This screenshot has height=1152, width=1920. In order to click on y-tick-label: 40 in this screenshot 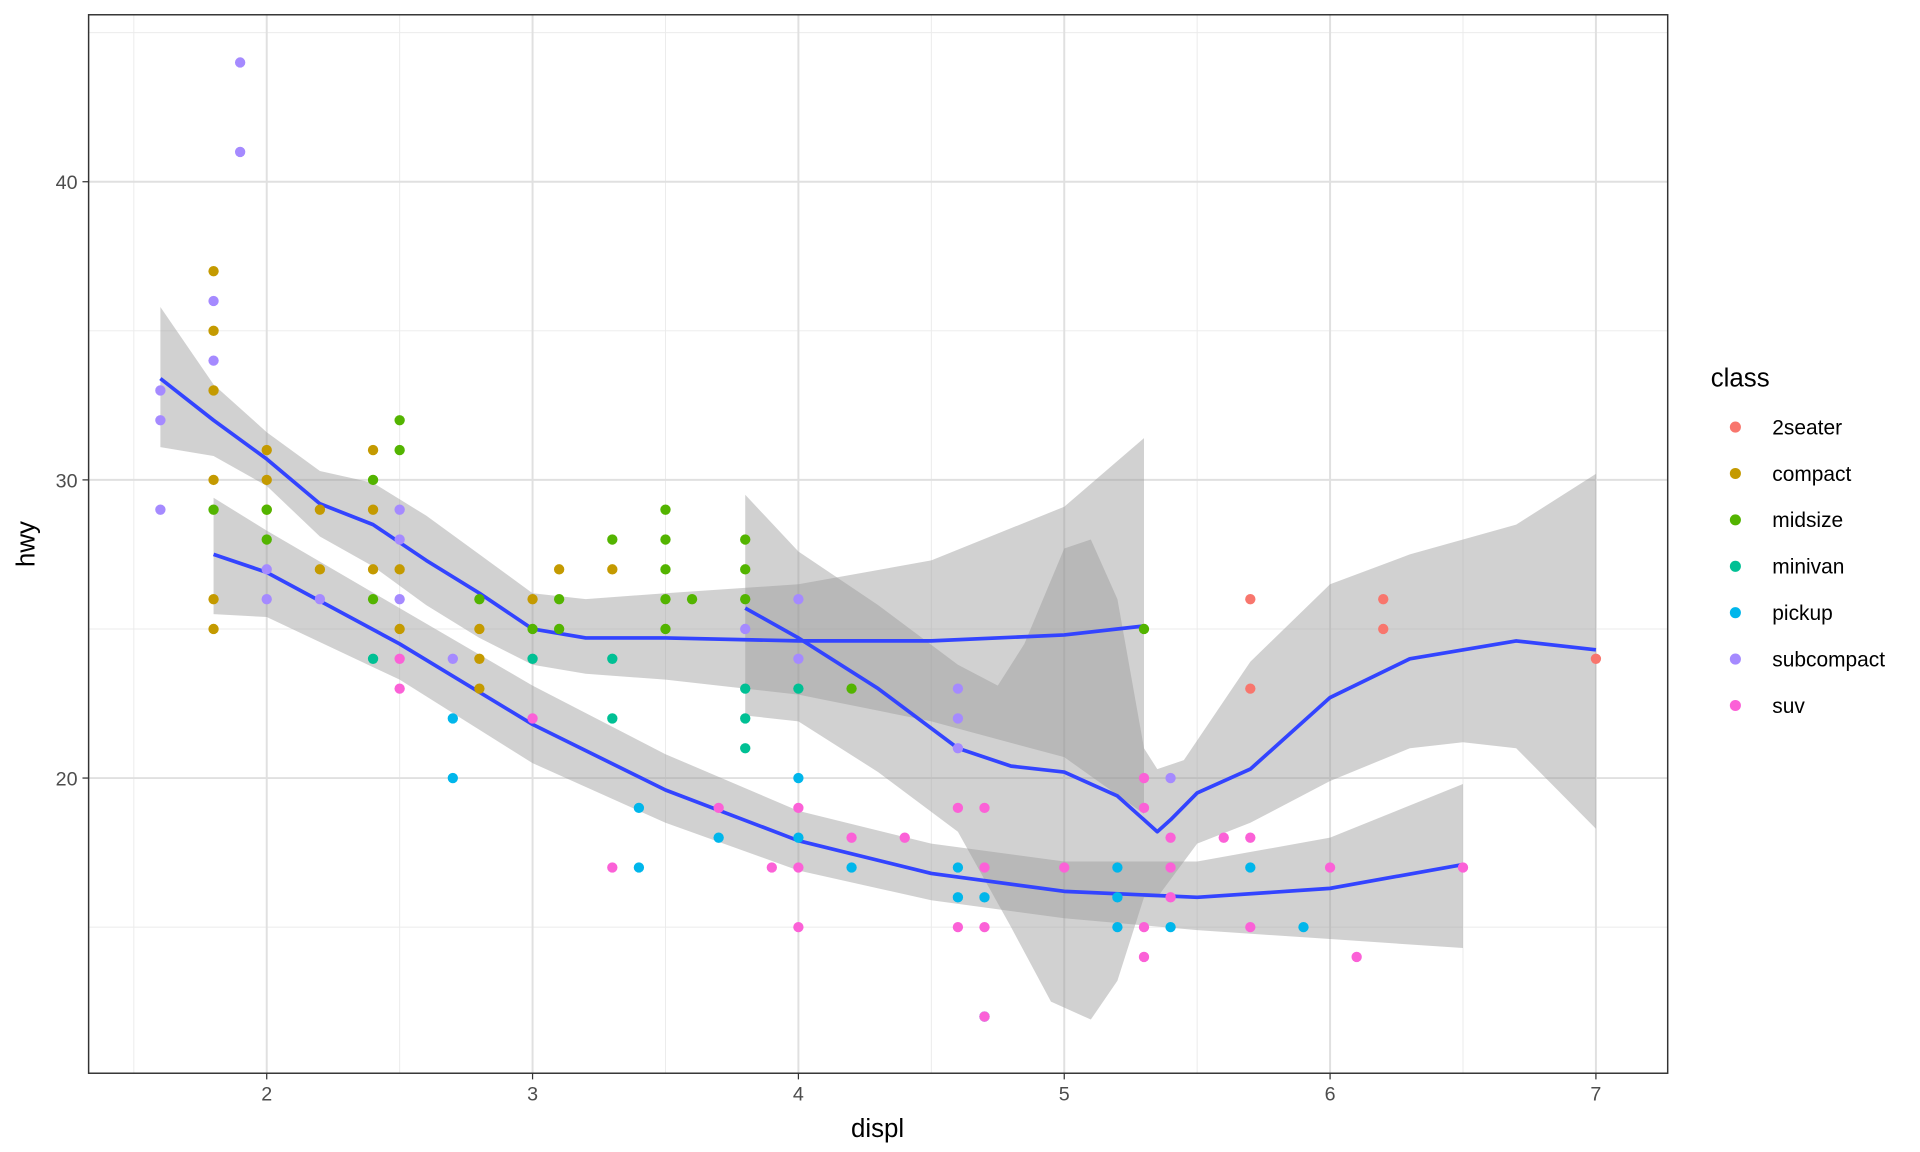, I will do `click(67, 183)`.